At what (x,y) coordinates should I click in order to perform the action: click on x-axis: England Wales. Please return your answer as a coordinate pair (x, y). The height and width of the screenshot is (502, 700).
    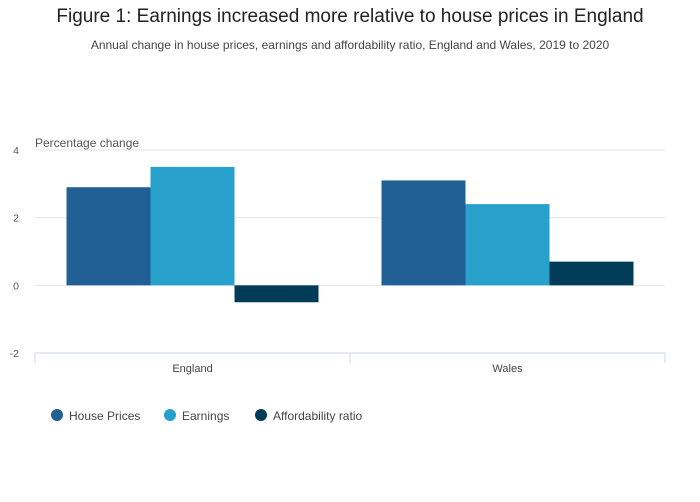
    Looking at the image, I should click on (350, 363).